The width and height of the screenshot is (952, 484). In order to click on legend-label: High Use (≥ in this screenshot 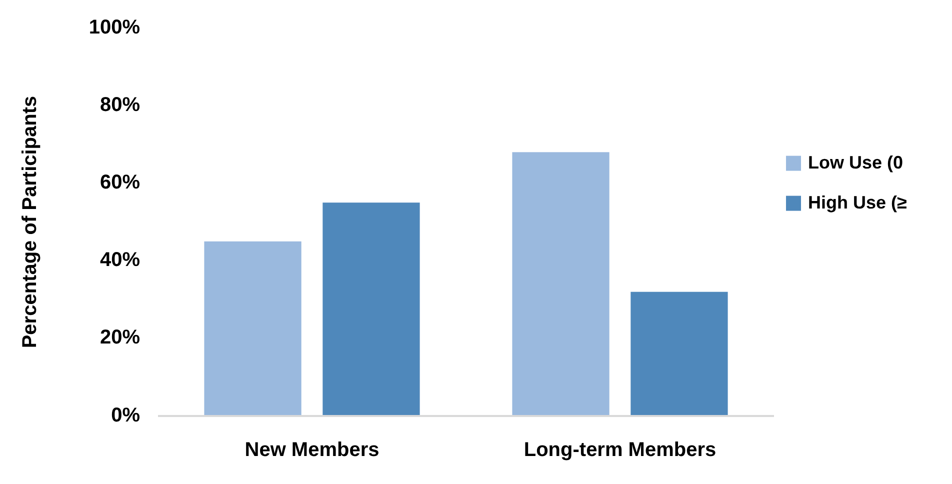, I will do `click(858, 202)`.